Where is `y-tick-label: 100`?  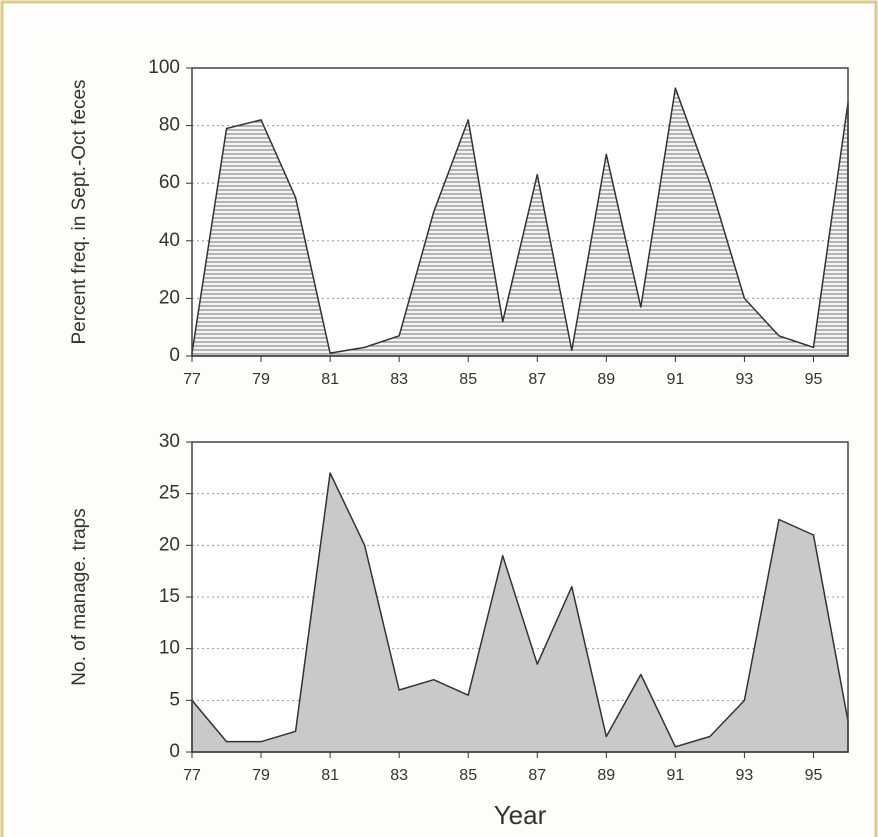 y-tick-label: 100 is located at coordinates (164, 67).